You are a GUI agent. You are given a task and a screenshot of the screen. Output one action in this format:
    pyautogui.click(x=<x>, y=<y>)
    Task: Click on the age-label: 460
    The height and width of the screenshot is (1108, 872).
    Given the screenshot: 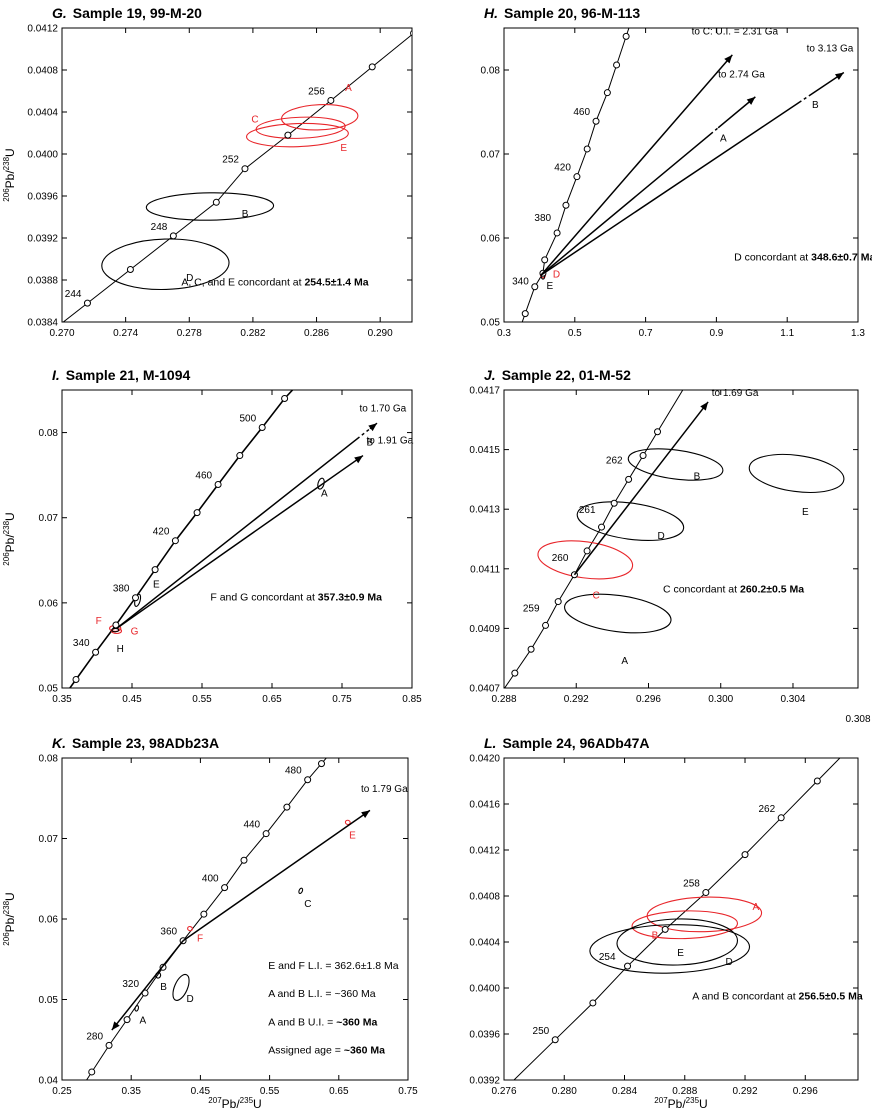 What is the action you would take?
    pyautogui.click(x=203, y=476)
    